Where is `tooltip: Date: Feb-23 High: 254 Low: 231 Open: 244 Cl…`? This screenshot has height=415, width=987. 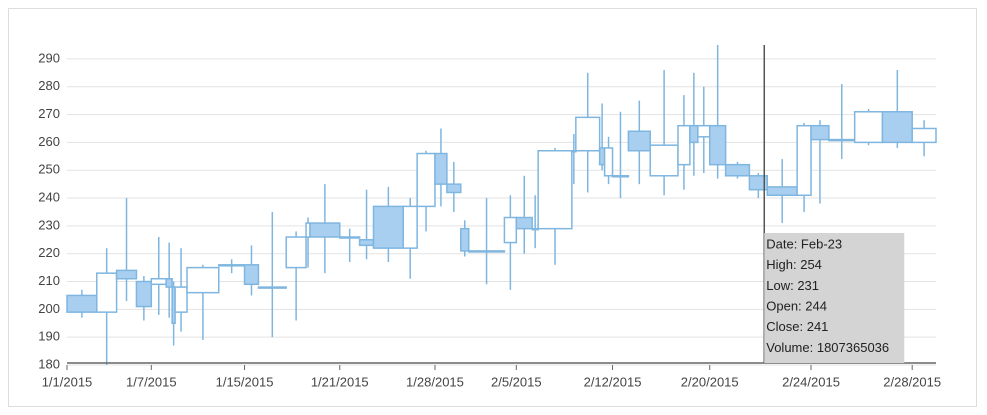 tooltip: Date: Feb-23 High: 254 Low: 231 Open: 244 Cl… is located at coordinates (834, 298).